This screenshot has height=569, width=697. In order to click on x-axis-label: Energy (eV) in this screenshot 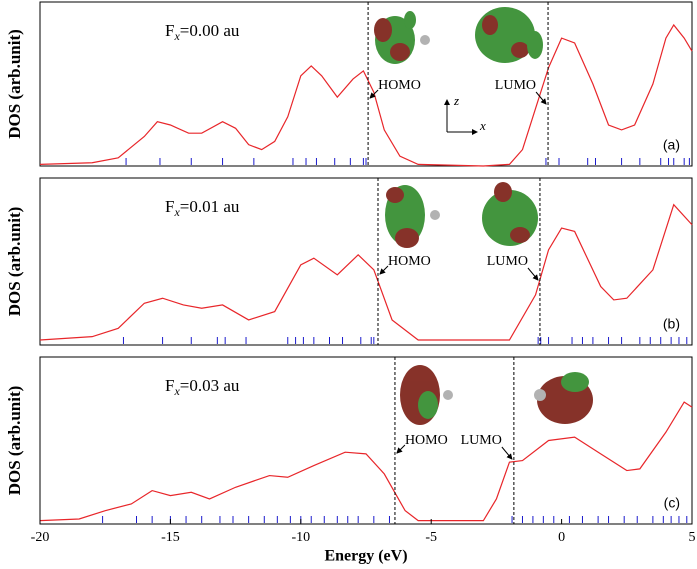, I will do `click(365, 556)`.